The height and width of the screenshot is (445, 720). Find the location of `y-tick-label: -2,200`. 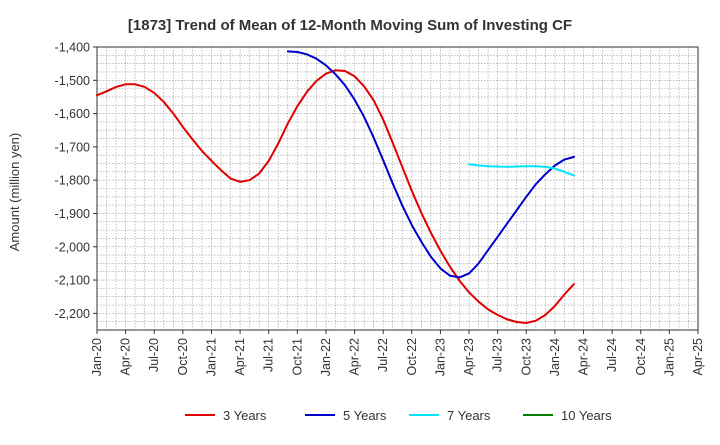

y-tick-label: -2,200 is located at coordinates (72, 314).